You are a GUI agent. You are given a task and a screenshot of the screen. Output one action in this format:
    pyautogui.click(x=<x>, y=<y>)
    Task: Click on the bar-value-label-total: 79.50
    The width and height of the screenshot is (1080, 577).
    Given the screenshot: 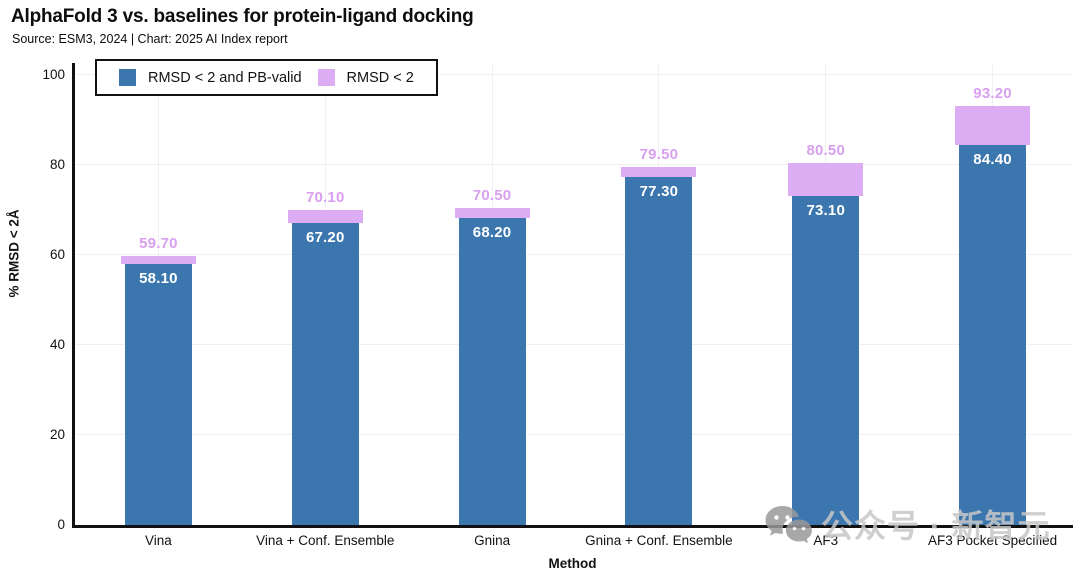 What is the action you would take?
    pyautogui.click(x=659, y=155)
    